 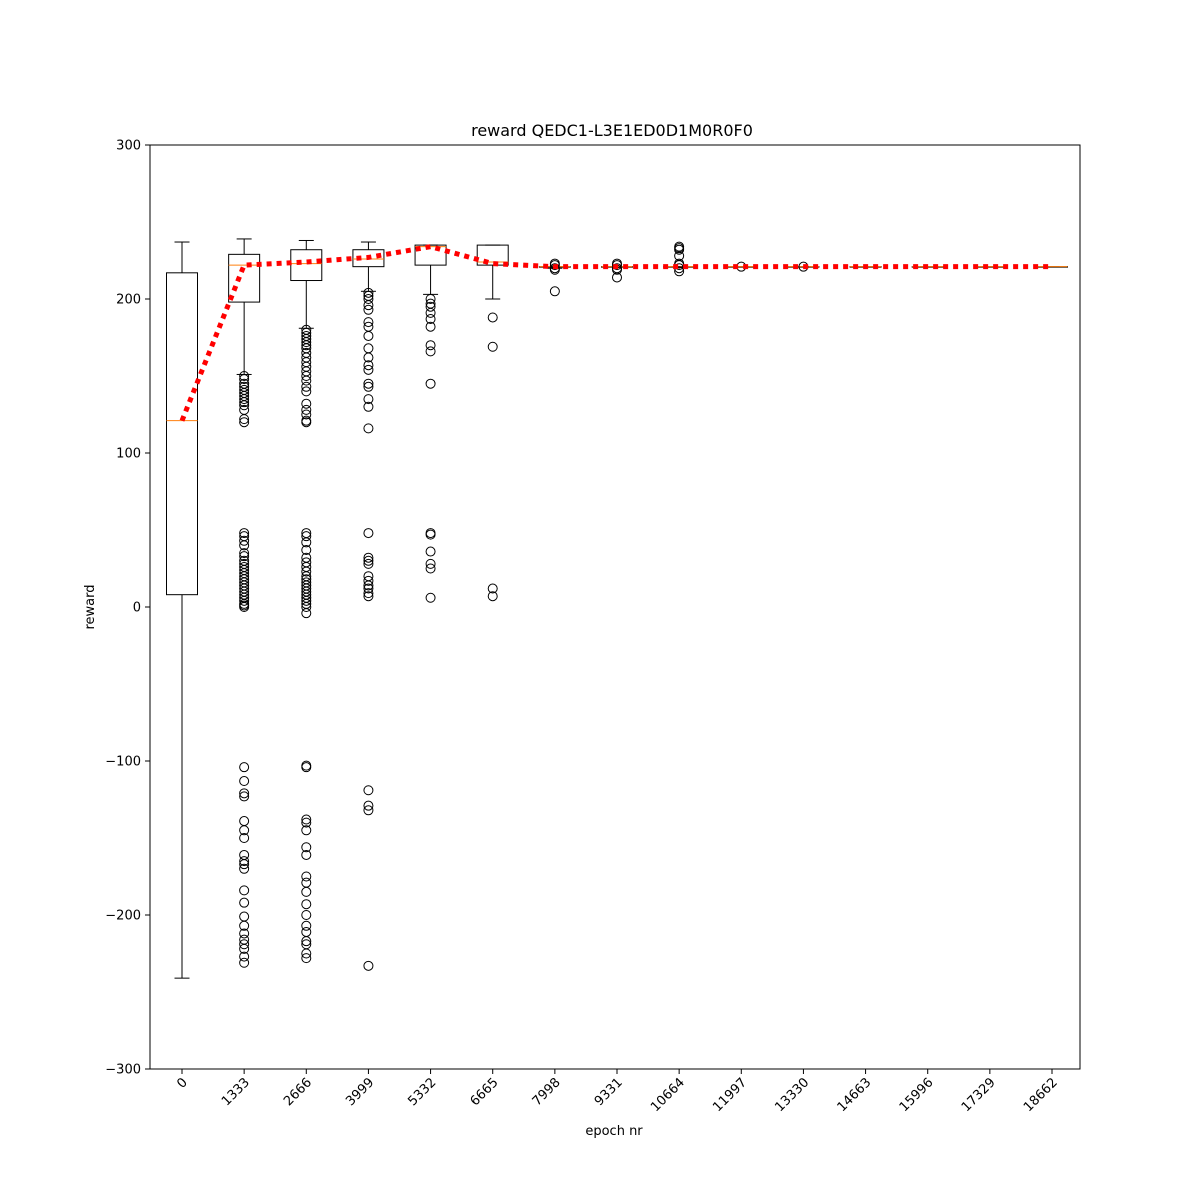 I want to click on x-tick-label: 0, so click(x=182, y=1083).